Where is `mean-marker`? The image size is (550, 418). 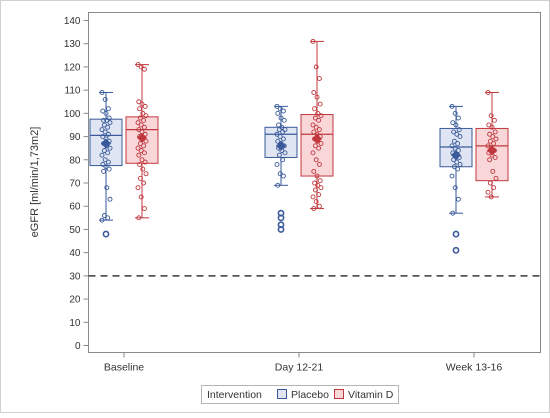 mean-marker is located at coordinates (281, 145).